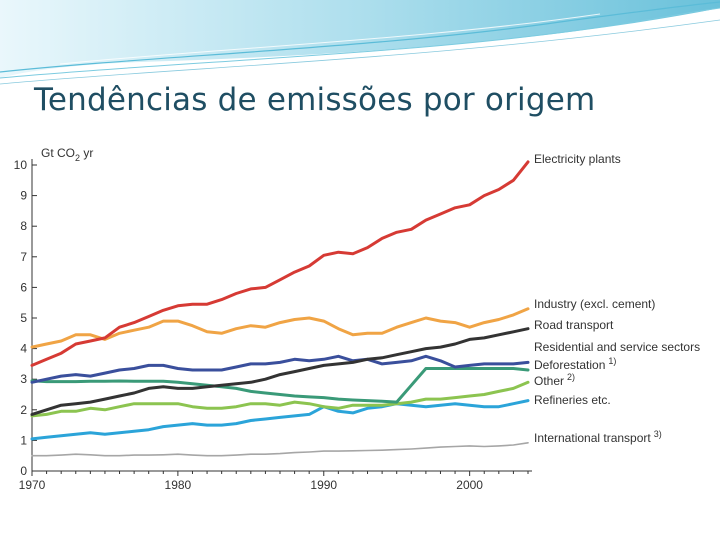 This screenshot has width=720, height=540. What do you see at coordinates (23, 287) in the screenshot?
I see `y-tick-label: 6` at bounding box center [23, 287].